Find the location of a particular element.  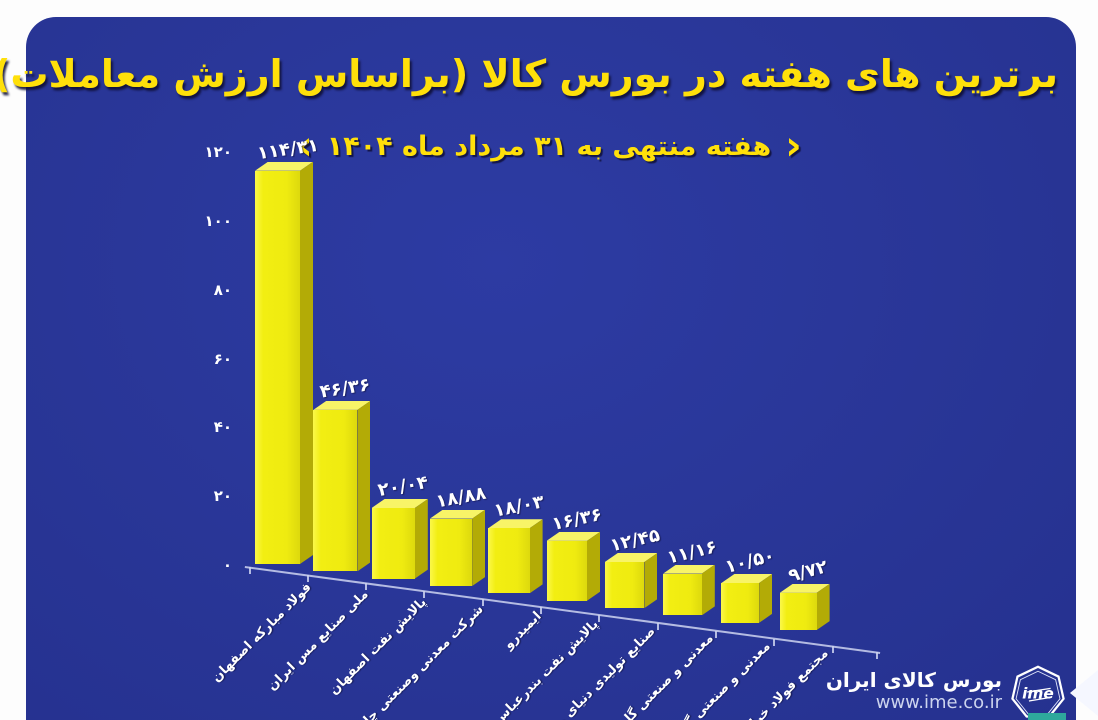

chart-subtitle-row: ‹ هفته منتهی به ۳۱ مرداد ماه ۱۴۰۴ › is located at coordinates (549, 146).